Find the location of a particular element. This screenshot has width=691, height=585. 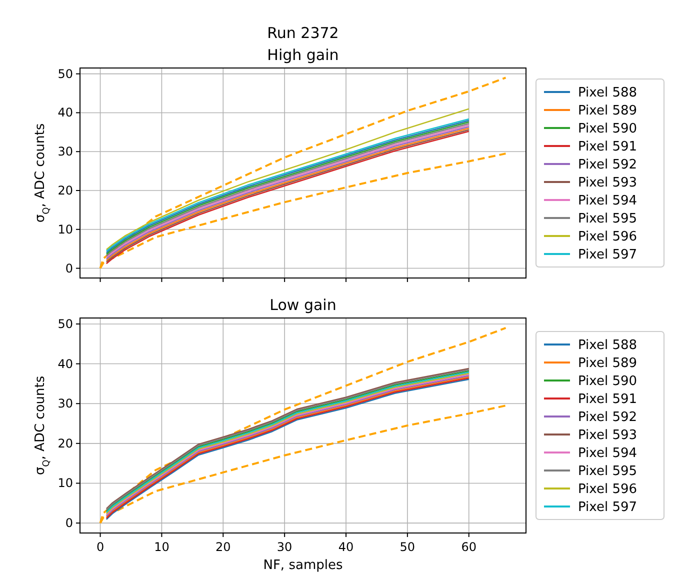

x-tick-label: 10 is located at coordinates (162, 547).